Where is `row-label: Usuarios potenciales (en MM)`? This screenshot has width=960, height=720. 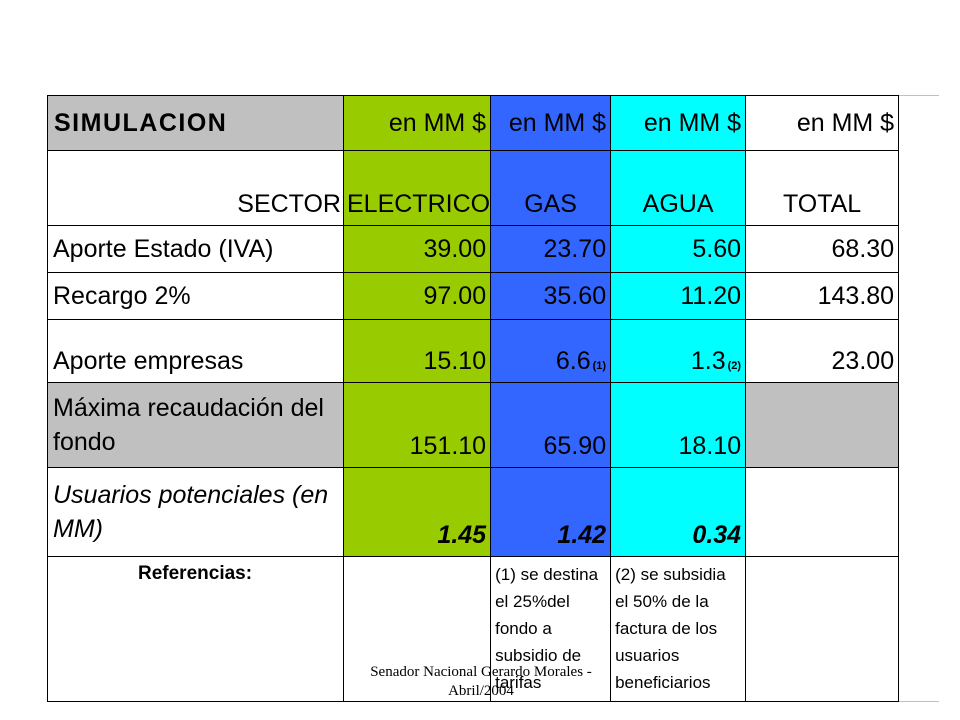
row-label: Usuarios potenciales (en MM) is located at coordinates (195, 512).